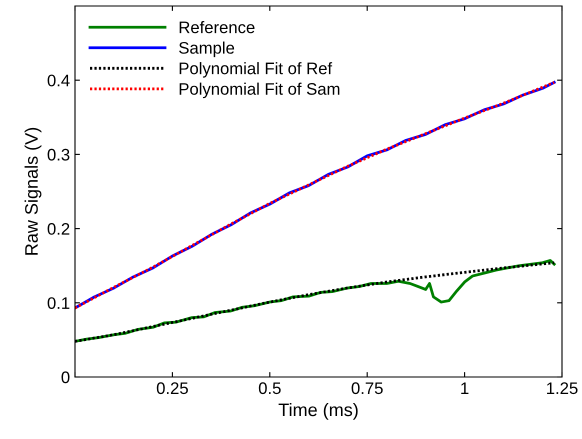 This screenshot has height=439, width=582. What do you see at coordinates (59, 80) in the screenshot?
I see `y-tick-label: 0.4` at bounding box center [59, 80].